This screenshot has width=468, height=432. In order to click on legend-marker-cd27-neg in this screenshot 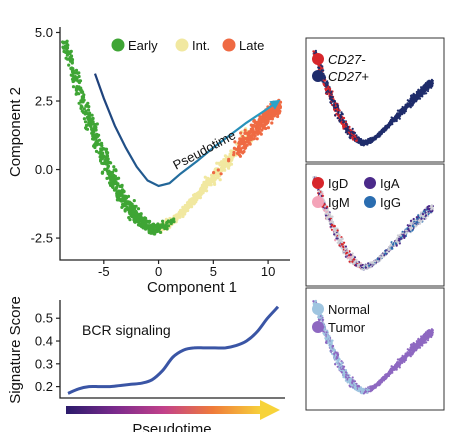, I will do `click(318, 59)`.